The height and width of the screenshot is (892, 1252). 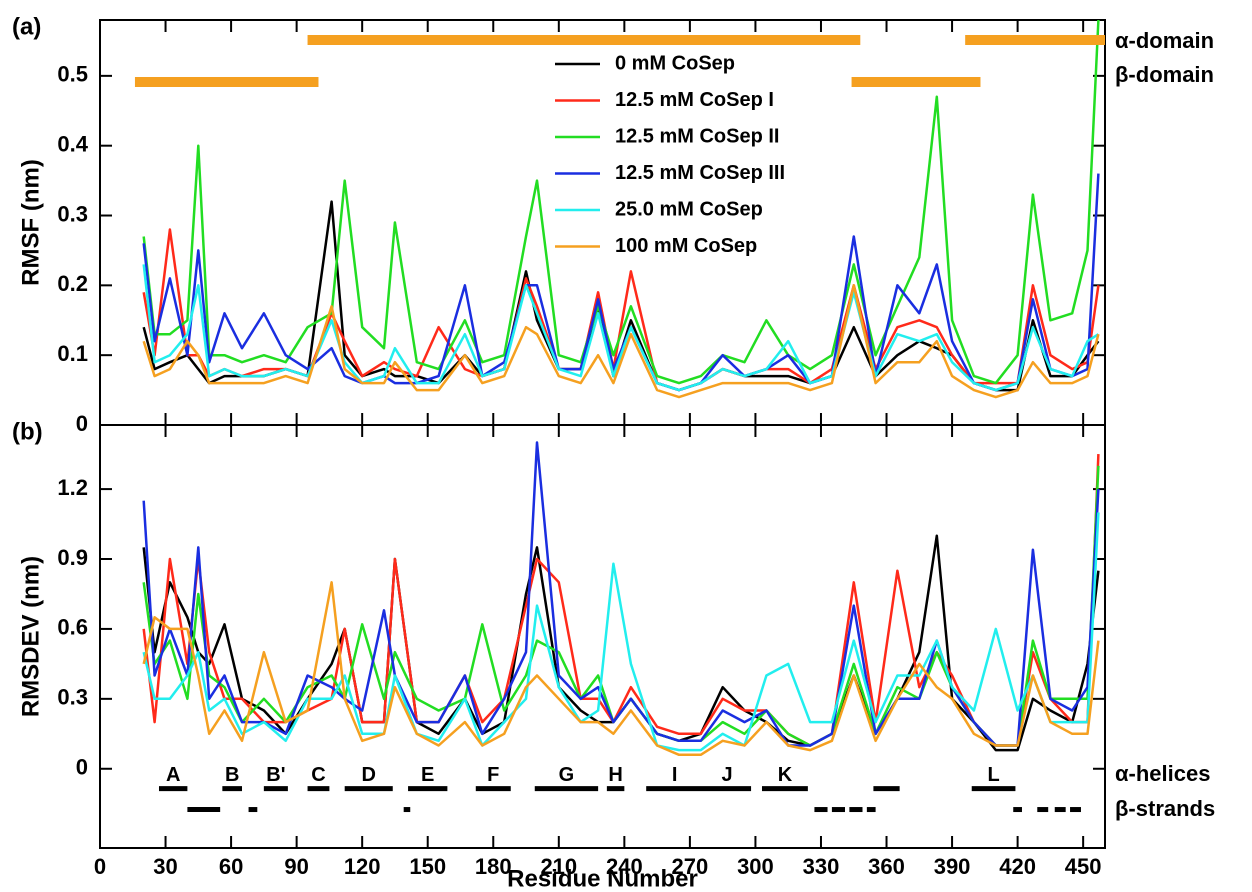 I want to click on legend-label: 12.5 mM CoSep III, so click(x=700, y=173).